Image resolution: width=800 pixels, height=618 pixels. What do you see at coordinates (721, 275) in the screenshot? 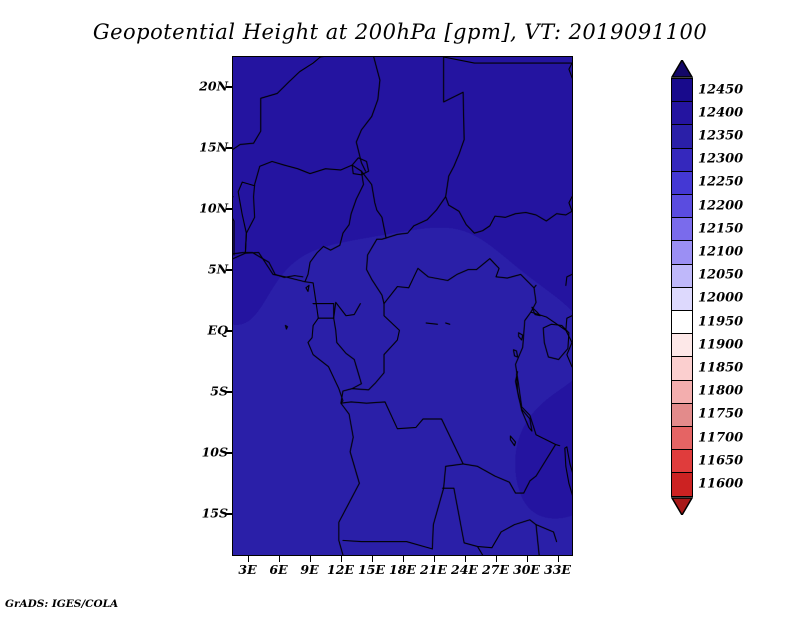
I see `colorbar-tick-label: 12050` at bounding box center [721, 275].